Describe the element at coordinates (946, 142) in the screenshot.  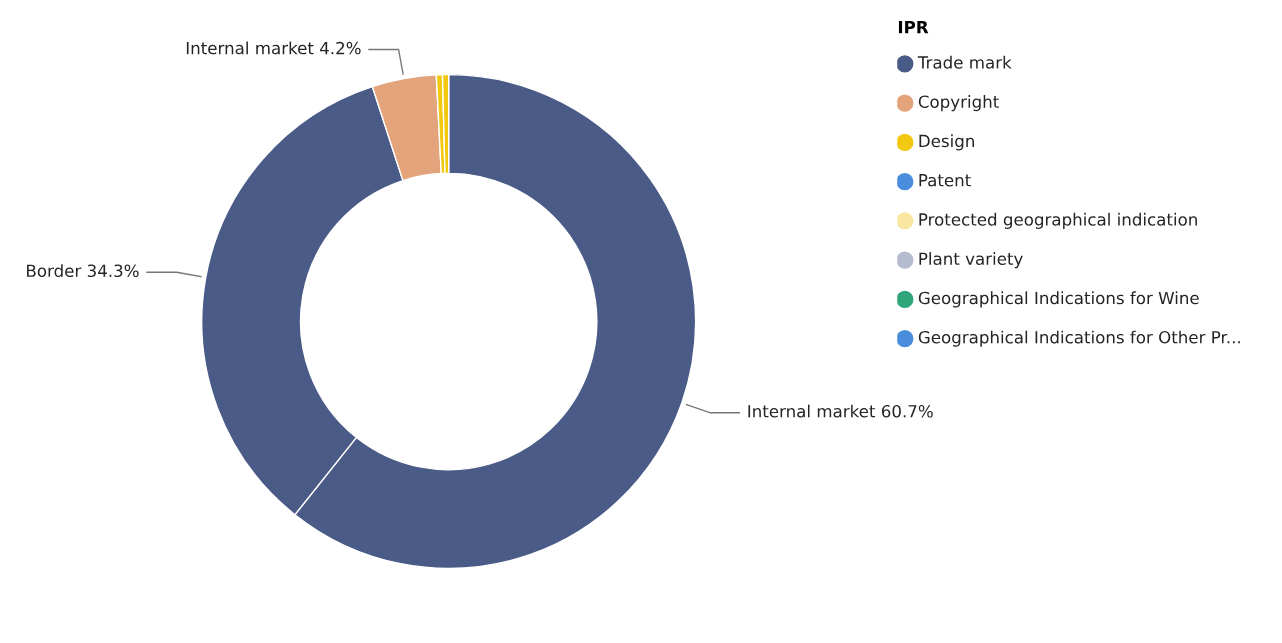
I see `category-label: Design` at that location.